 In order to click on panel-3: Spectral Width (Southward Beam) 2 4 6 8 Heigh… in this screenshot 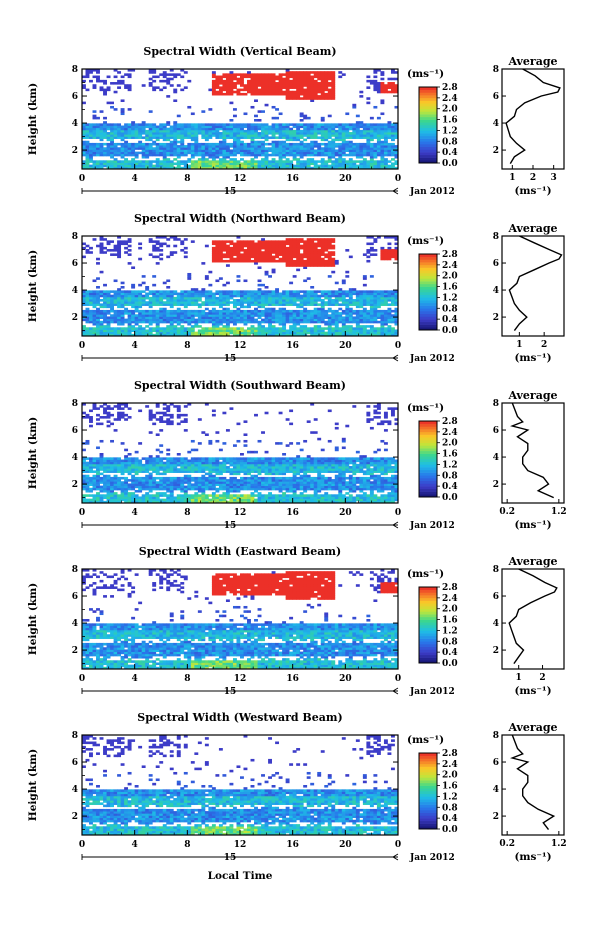, I will do `click(297, 455)`.